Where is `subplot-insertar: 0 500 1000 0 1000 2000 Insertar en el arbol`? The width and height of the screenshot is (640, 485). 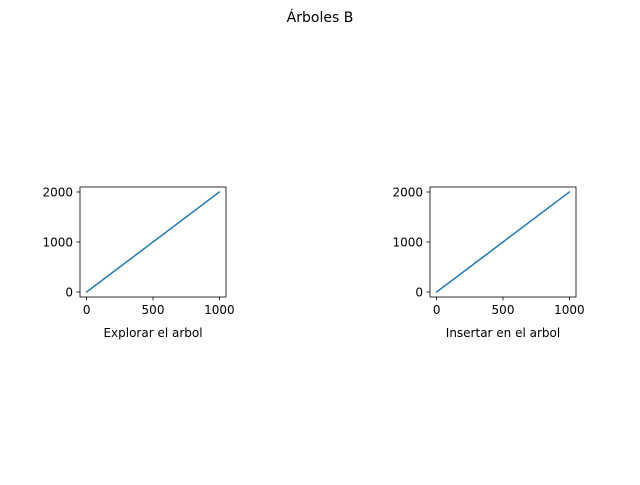 subplot-insertar: 0 500 1000 0 1000 2000 Insertar en el arbol is located at coordinates (488, 263).